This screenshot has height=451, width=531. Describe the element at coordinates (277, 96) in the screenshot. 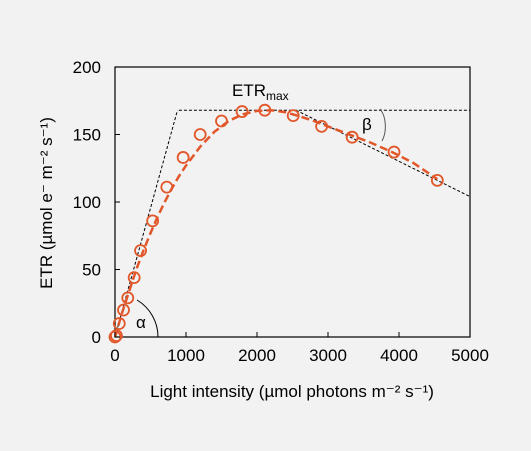

I see `etrmax-label-sub: max` at that location.